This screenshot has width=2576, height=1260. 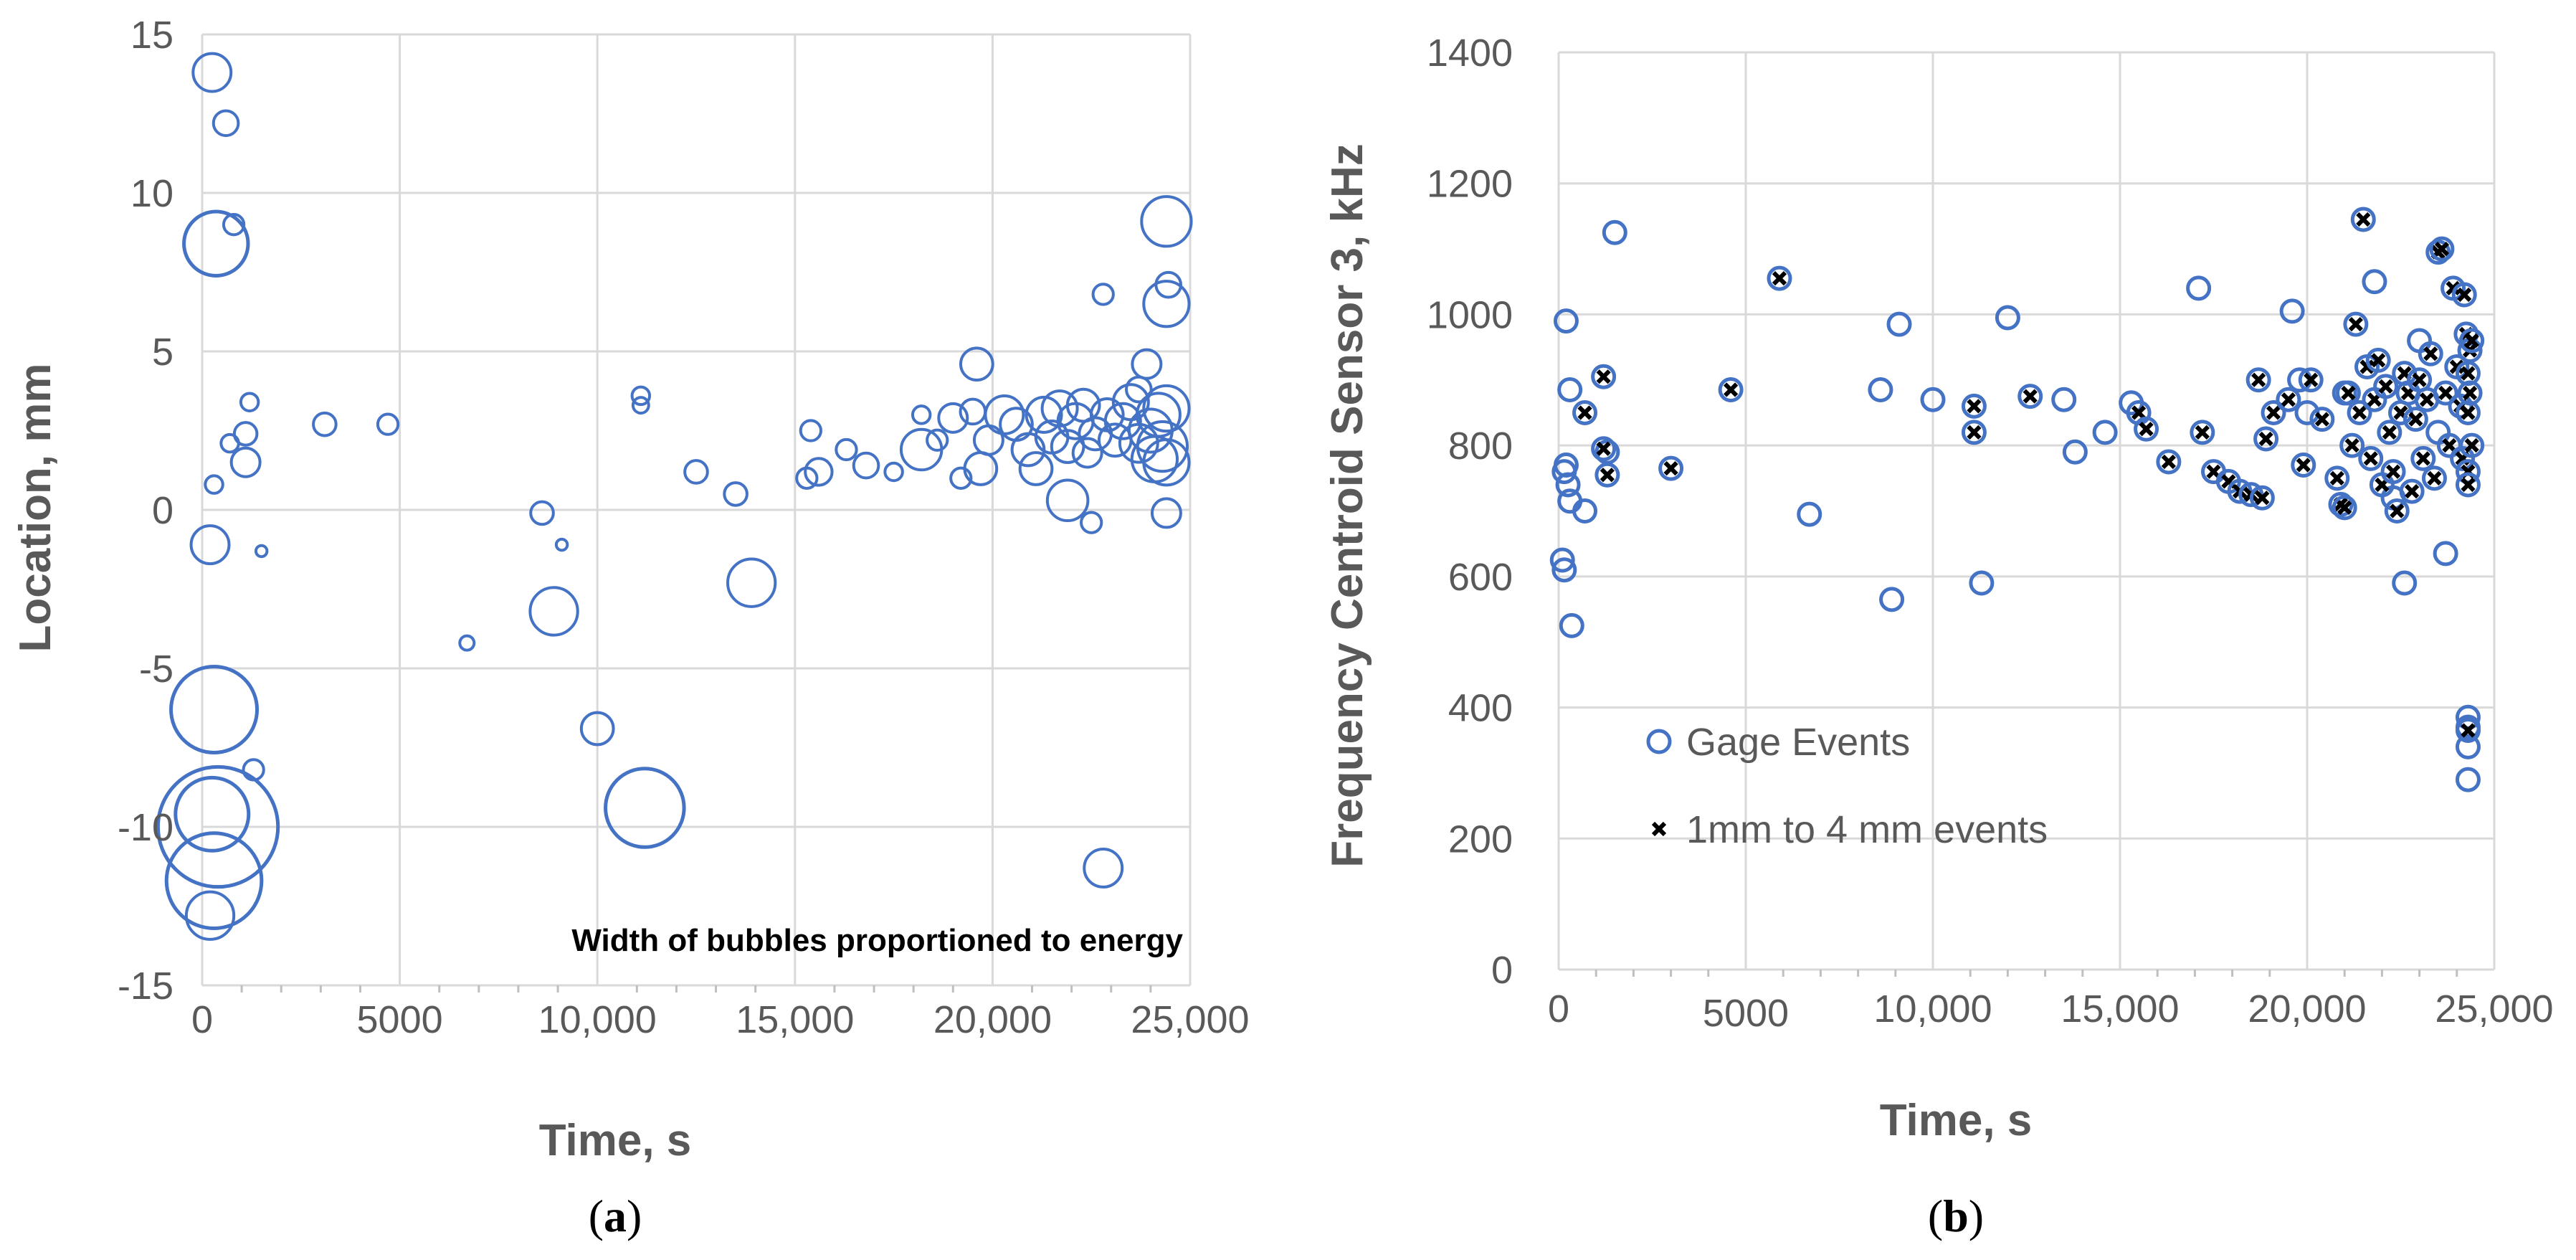 What do you see at coordinates (146, 511) in the screenshot?
I see `chart-a-y-tick-labels: 15 10 5 0 -5 -10 -15` at bounding box center [146, 511].